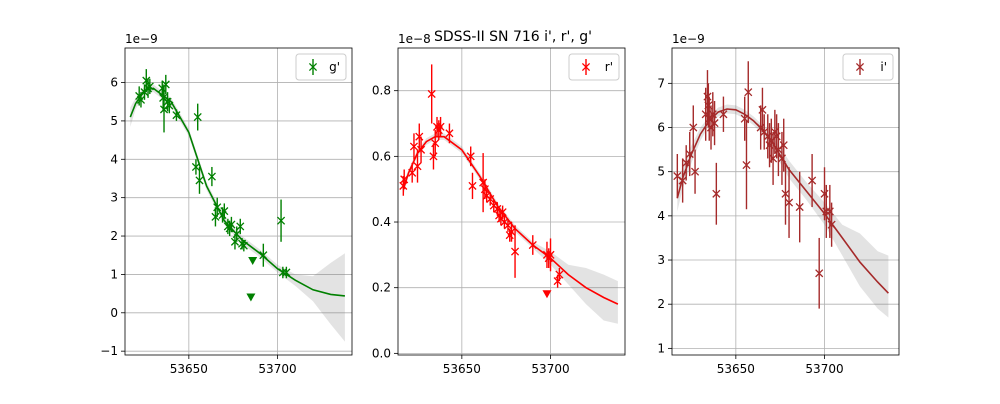 The width and height of the screenshot is (1000, 404). What do you see at coordinates (688, 39) in the screenshot?
I see `offset-text-i: 1e−9` at bounding box center [688, 39].